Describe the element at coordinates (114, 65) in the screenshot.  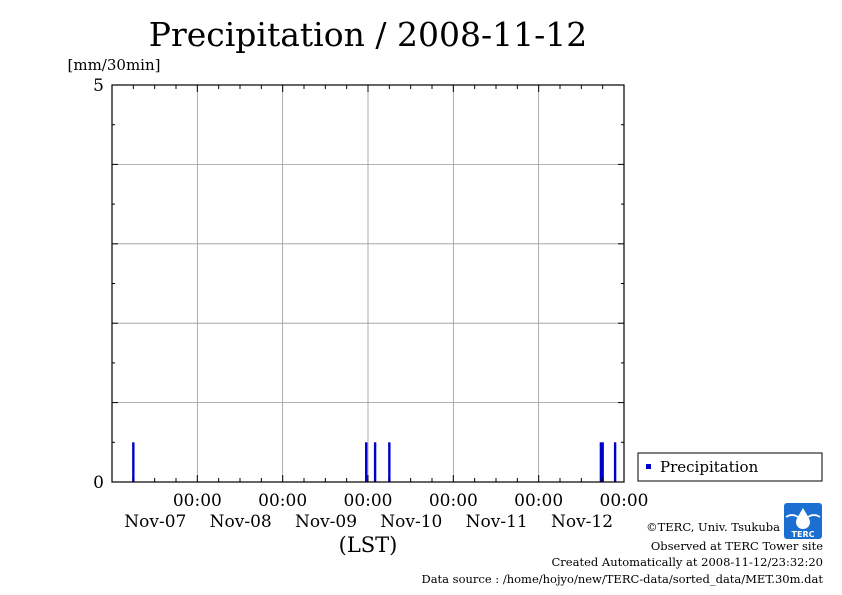
I see `y-axis-unit: [mm/30min]` at that location.